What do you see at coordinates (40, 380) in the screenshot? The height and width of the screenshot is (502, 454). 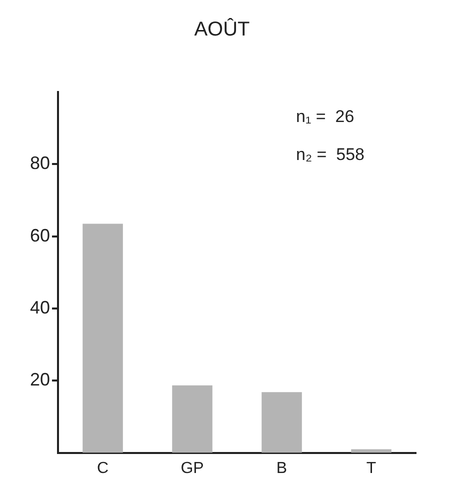 I see `y-tick-label: 20` at bounding box center [40, 380].